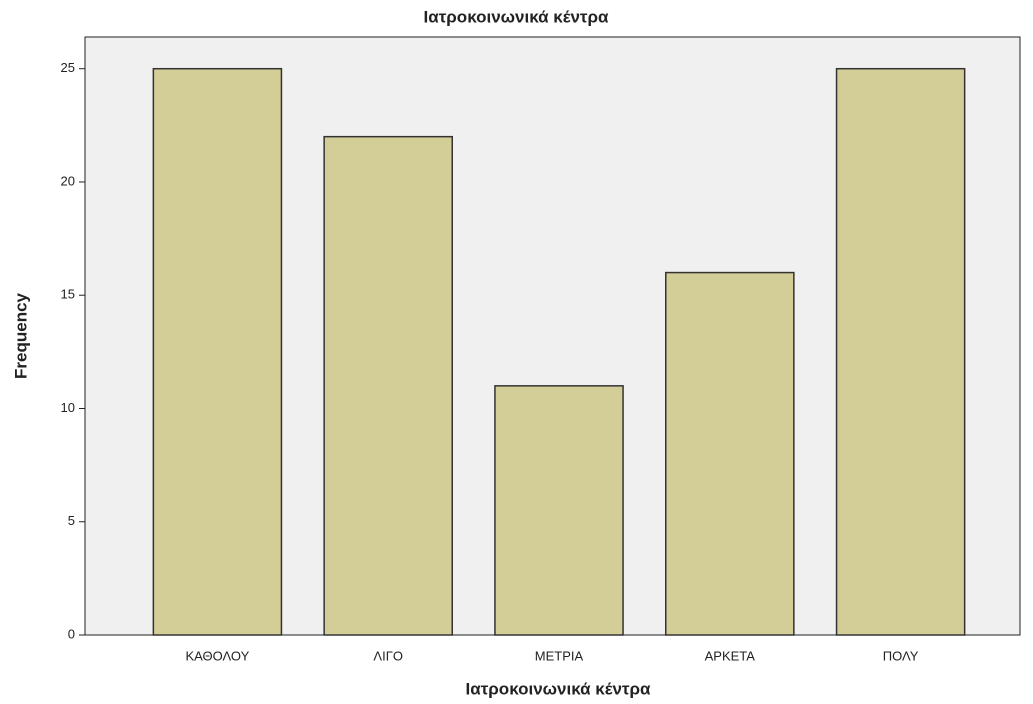 The image size is (1033, 704). Describe the element at coordinates (20, 335) in the screenshot. I see `y-axis-label: Frequency` at that location.